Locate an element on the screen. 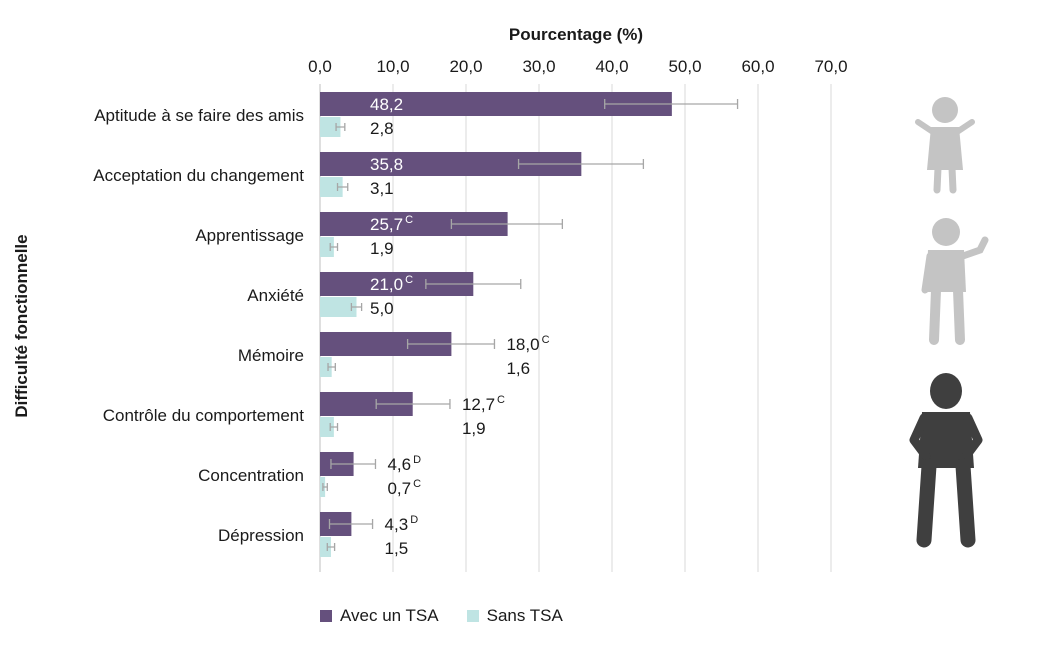 Image resolution: width=1050 pixels, height=658 pixels. data-label-avec-tsa: 4,3 D is located at coordinates (402, 524).